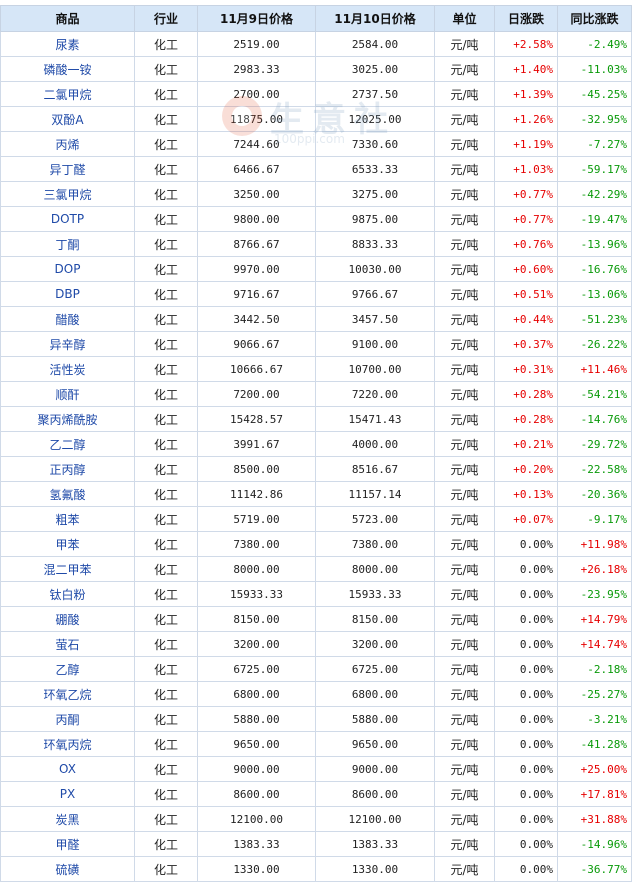  I want to click on product-name-link: 双酚A, so click(67, 119).